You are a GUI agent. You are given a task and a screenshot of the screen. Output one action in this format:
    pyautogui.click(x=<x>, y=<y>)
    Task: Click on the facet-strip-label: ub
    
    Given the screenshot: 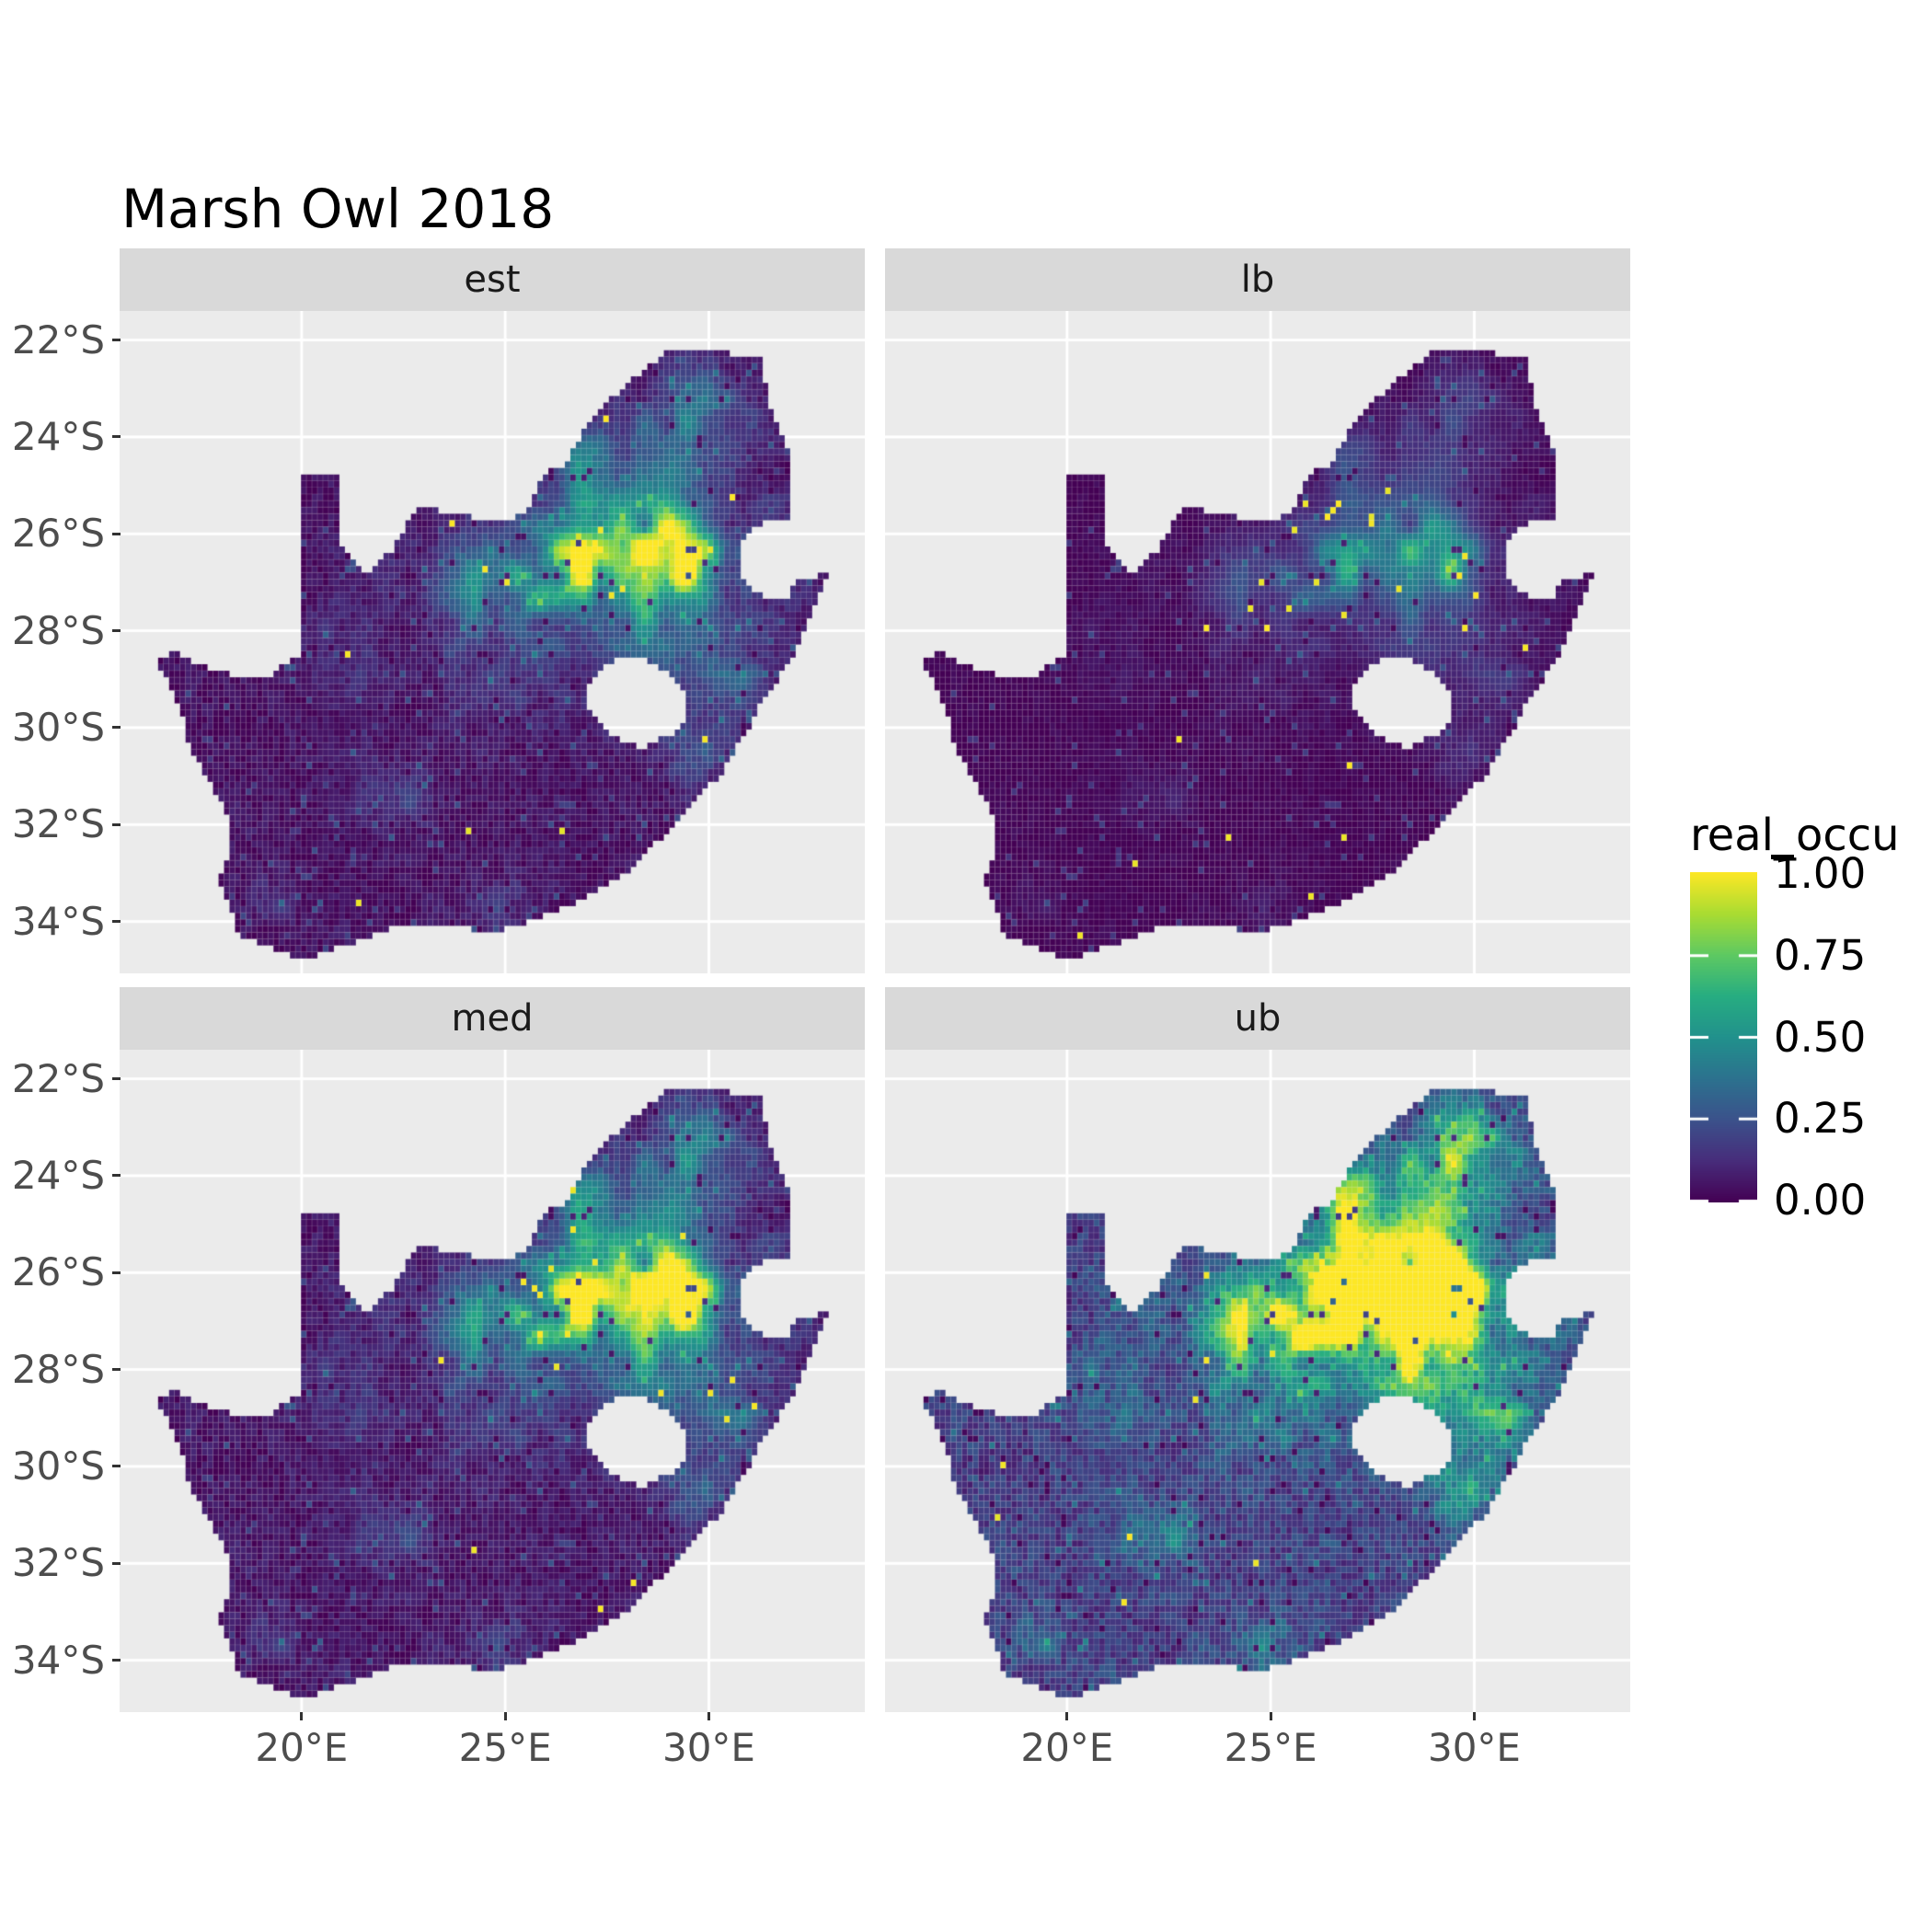 What is the action you would take?
    pyautogui.click(x=1258, y=1018)
    